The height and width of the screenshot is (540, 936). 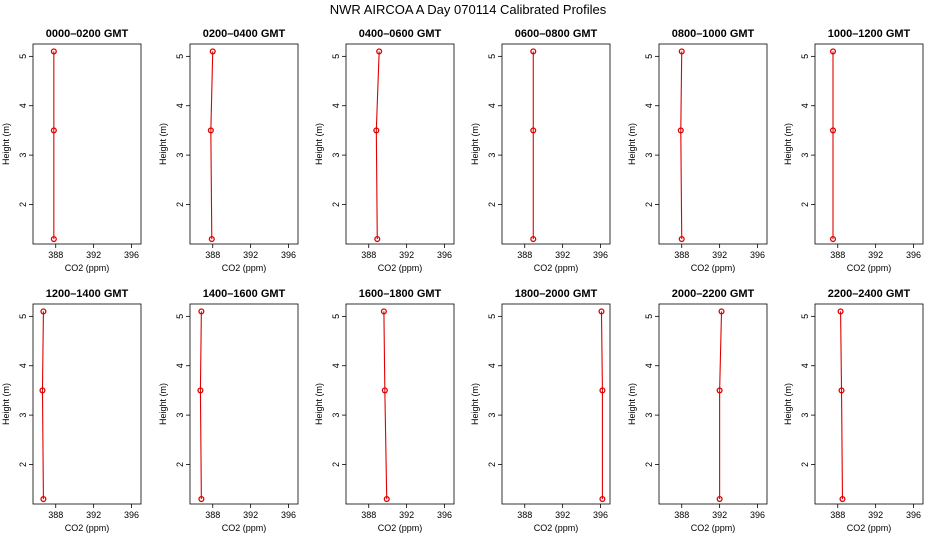 What do you see at coordinates (87, 34) in the screenshot?
I see `panel-title: 0000–0200 GMT` at bounding box center [87, 34].